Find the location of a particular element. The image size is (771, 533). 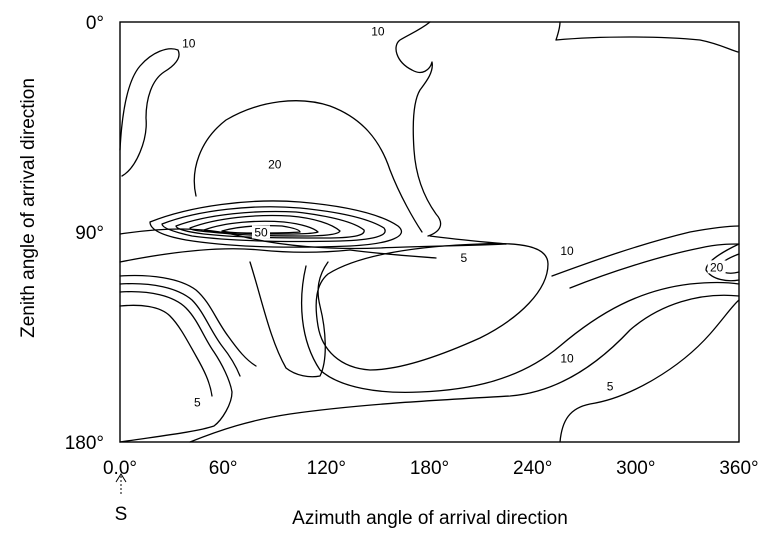

x-tick-label: 60° is located at coordinates (223, 468).